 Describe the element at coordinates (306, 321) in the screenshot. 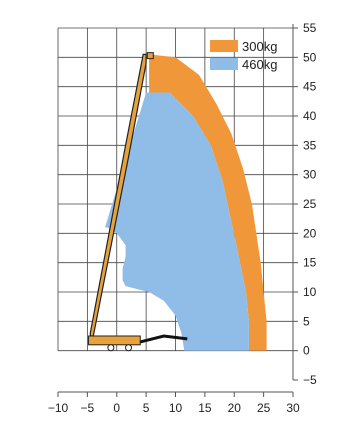

I see `y-tick-label: 5` at that location.